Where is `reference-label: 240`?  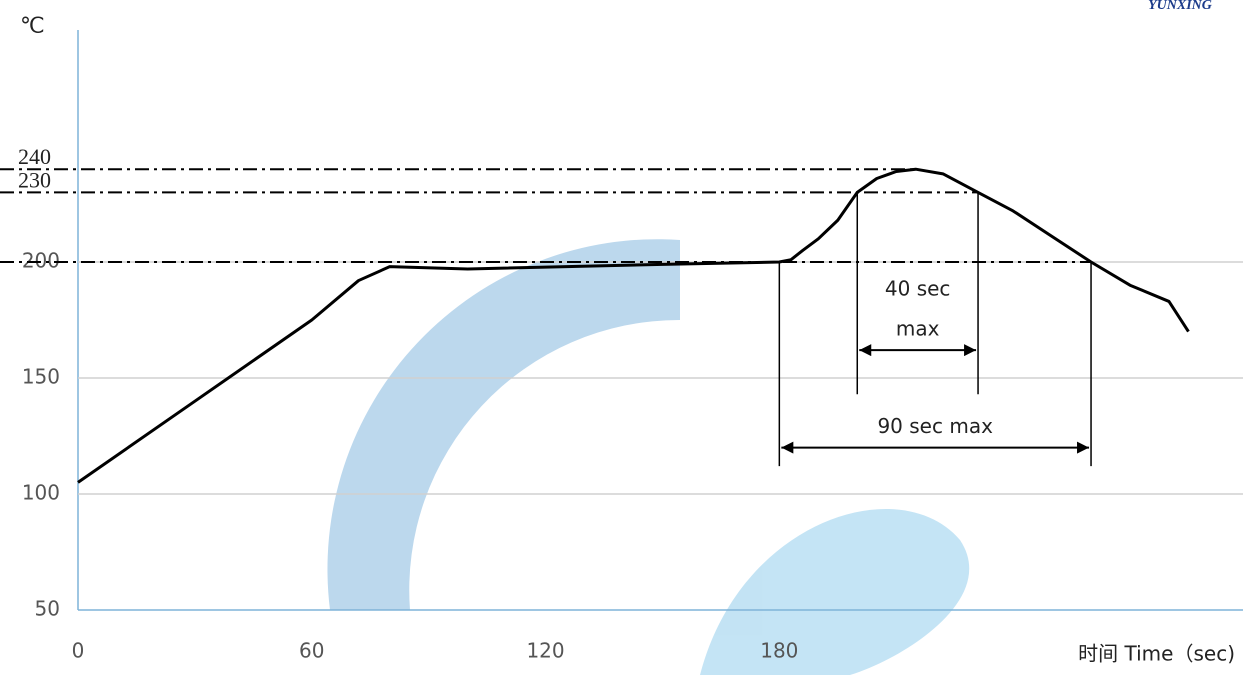
reference-label: 240 is located at coordinates (34, 156).